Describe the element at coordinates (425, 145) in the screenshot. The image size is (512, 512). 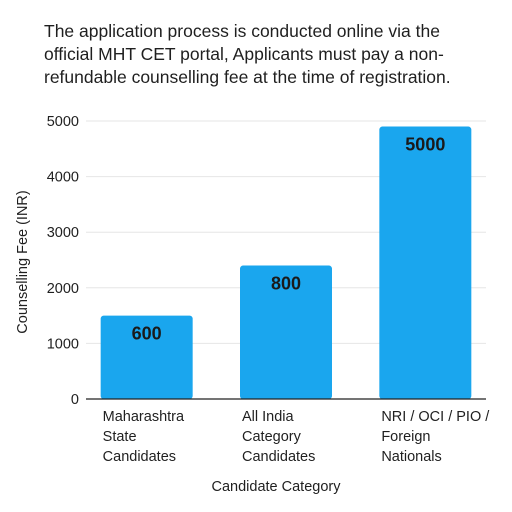
I see `bar-data-label: 5000` at that location.